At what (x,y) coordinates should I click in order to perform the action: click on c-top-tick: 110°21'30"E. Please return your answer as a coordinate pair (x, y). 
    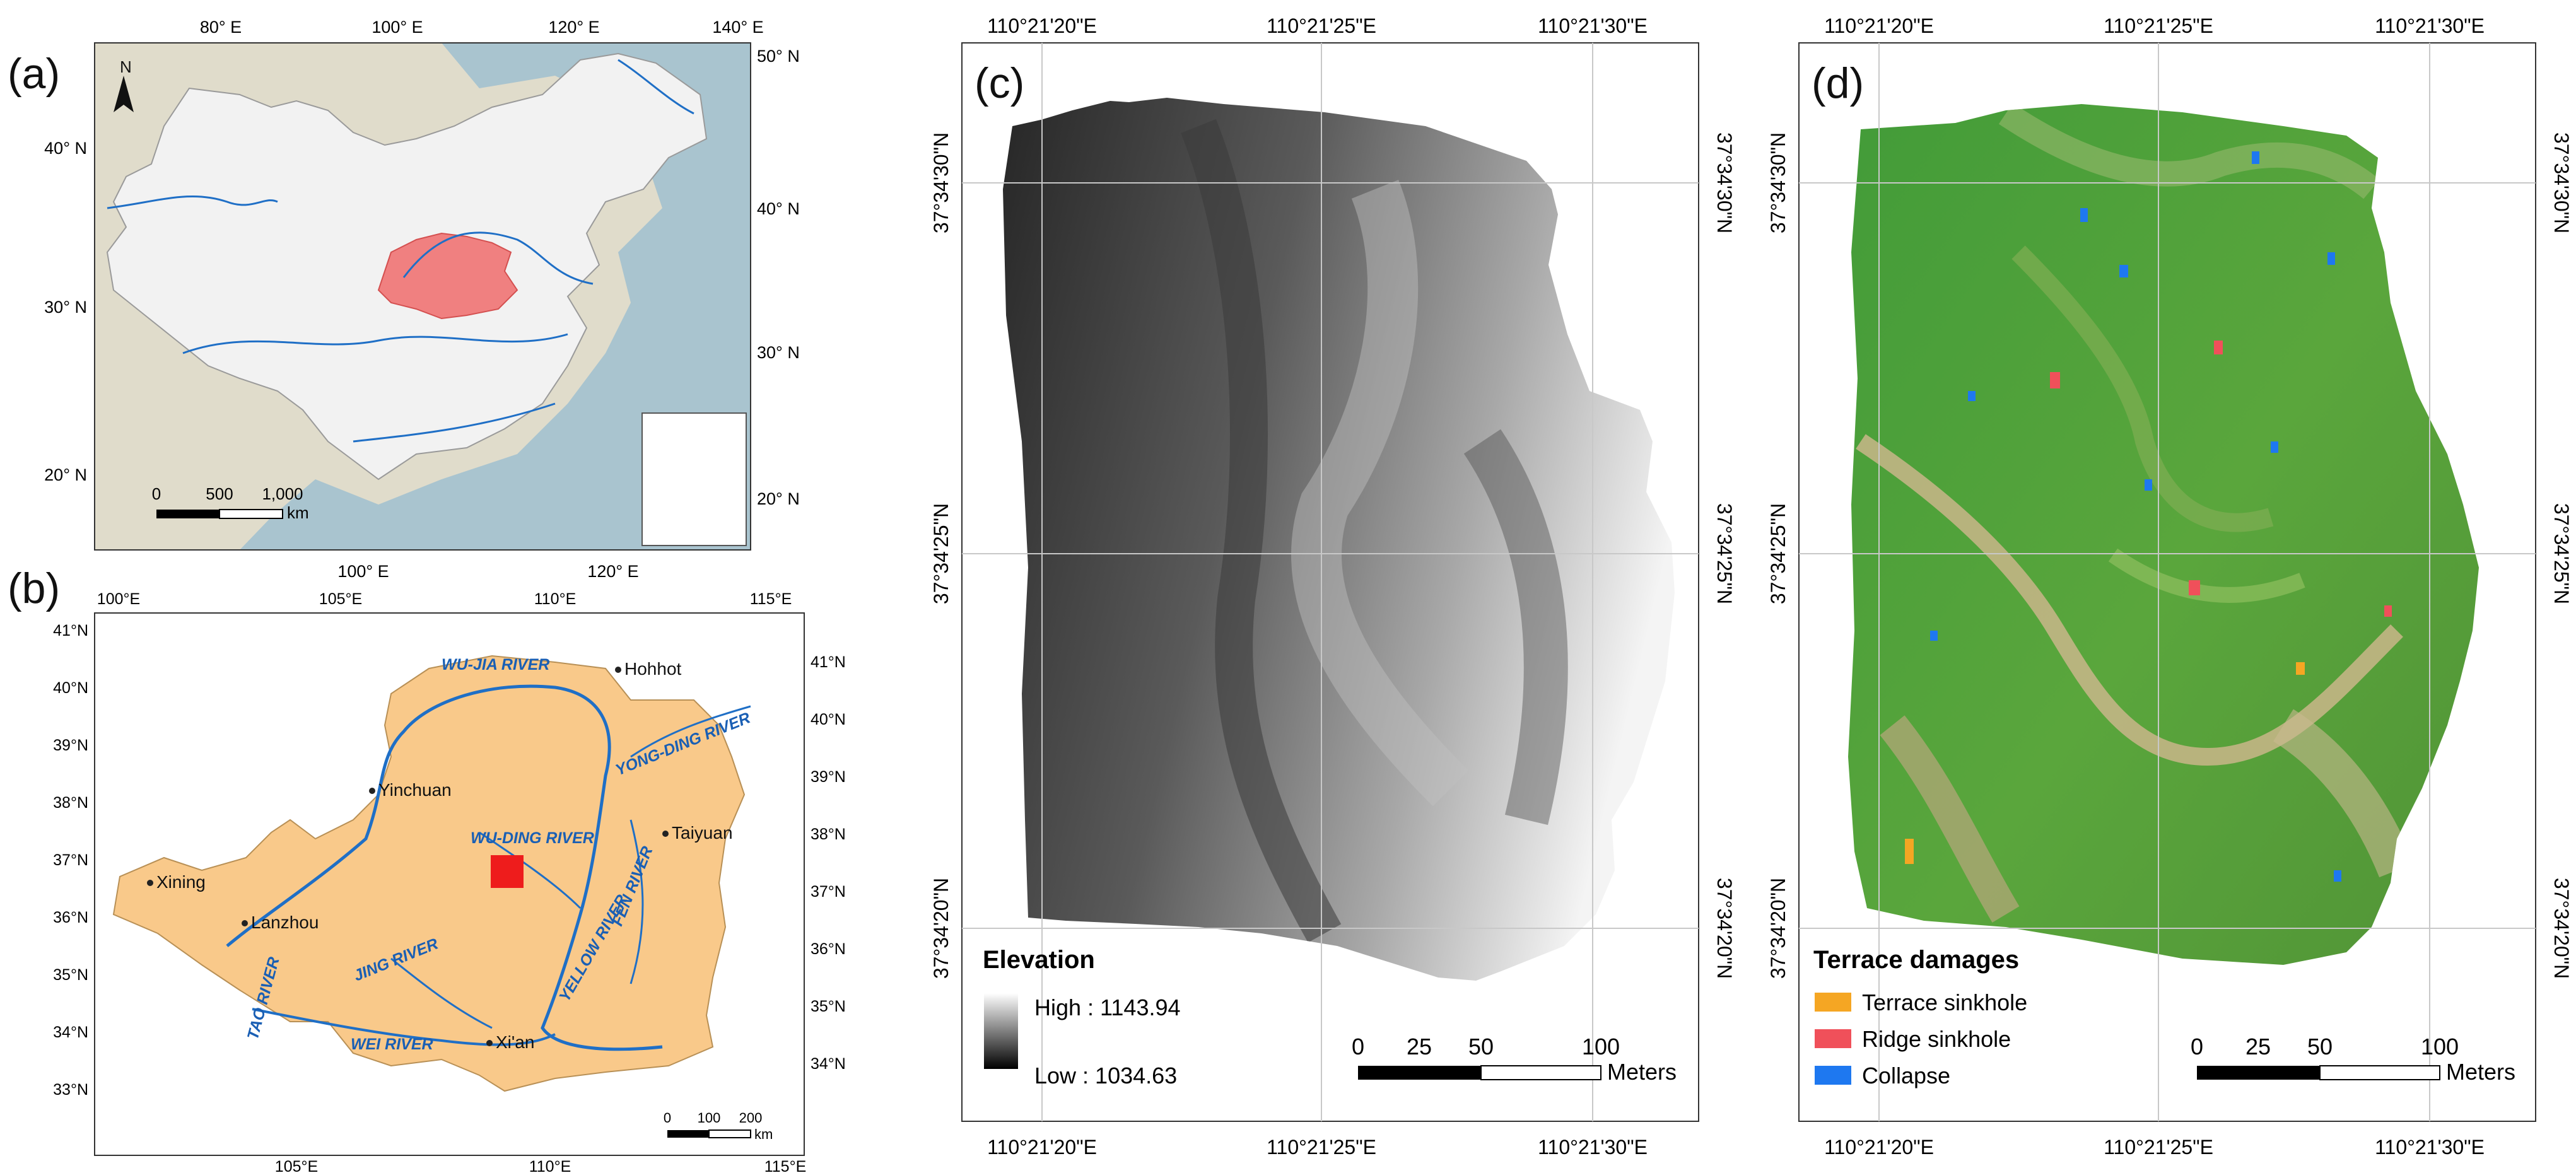
    Looking at the image, I should click on (1593, 26).